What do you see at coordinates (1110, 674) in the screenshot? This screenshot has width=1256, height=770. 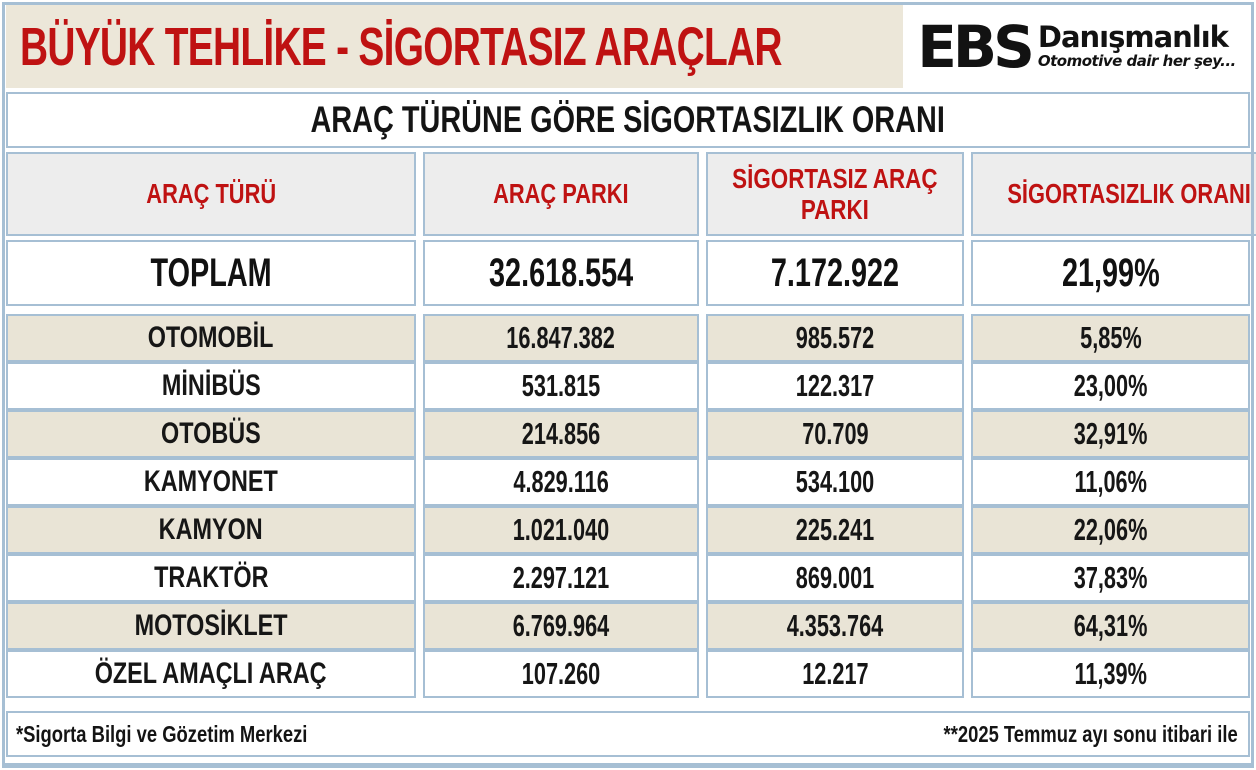 I see `rate-cell: 11,39%` at bounding box center [1110, 674].